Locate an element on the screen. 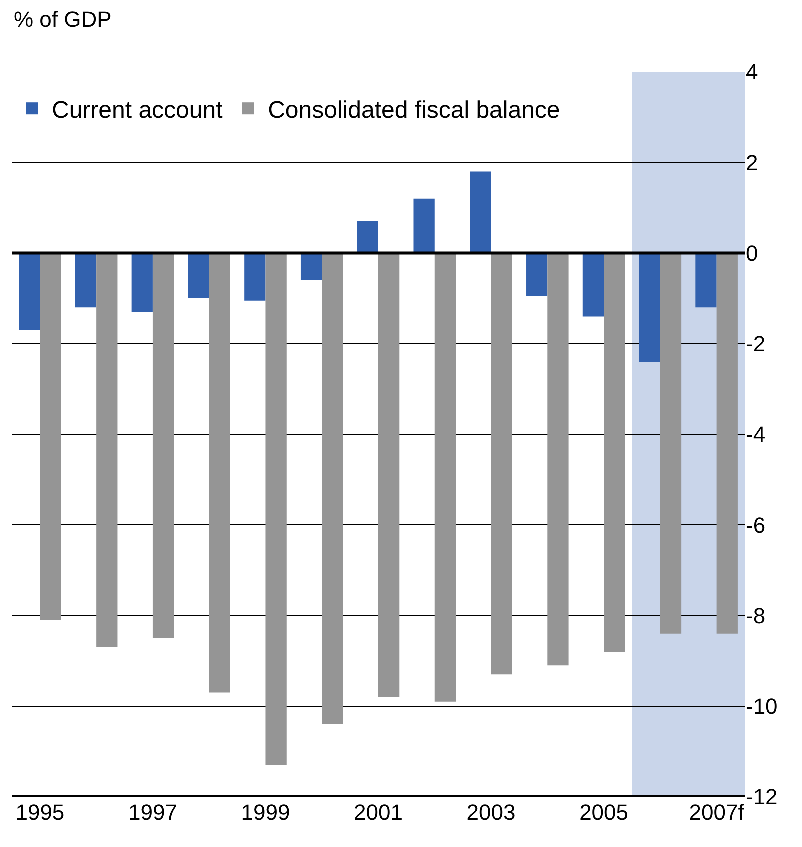  y-tick-label: -4 is located at coordinates (756, 435).